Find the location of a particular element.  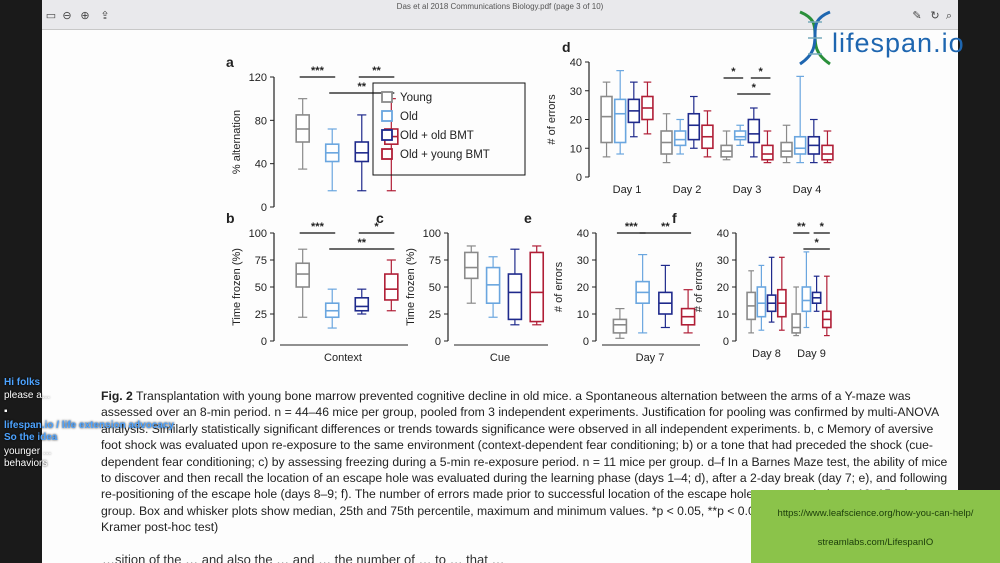

share-icon: ⇪ is located at coordinates (105, 16).